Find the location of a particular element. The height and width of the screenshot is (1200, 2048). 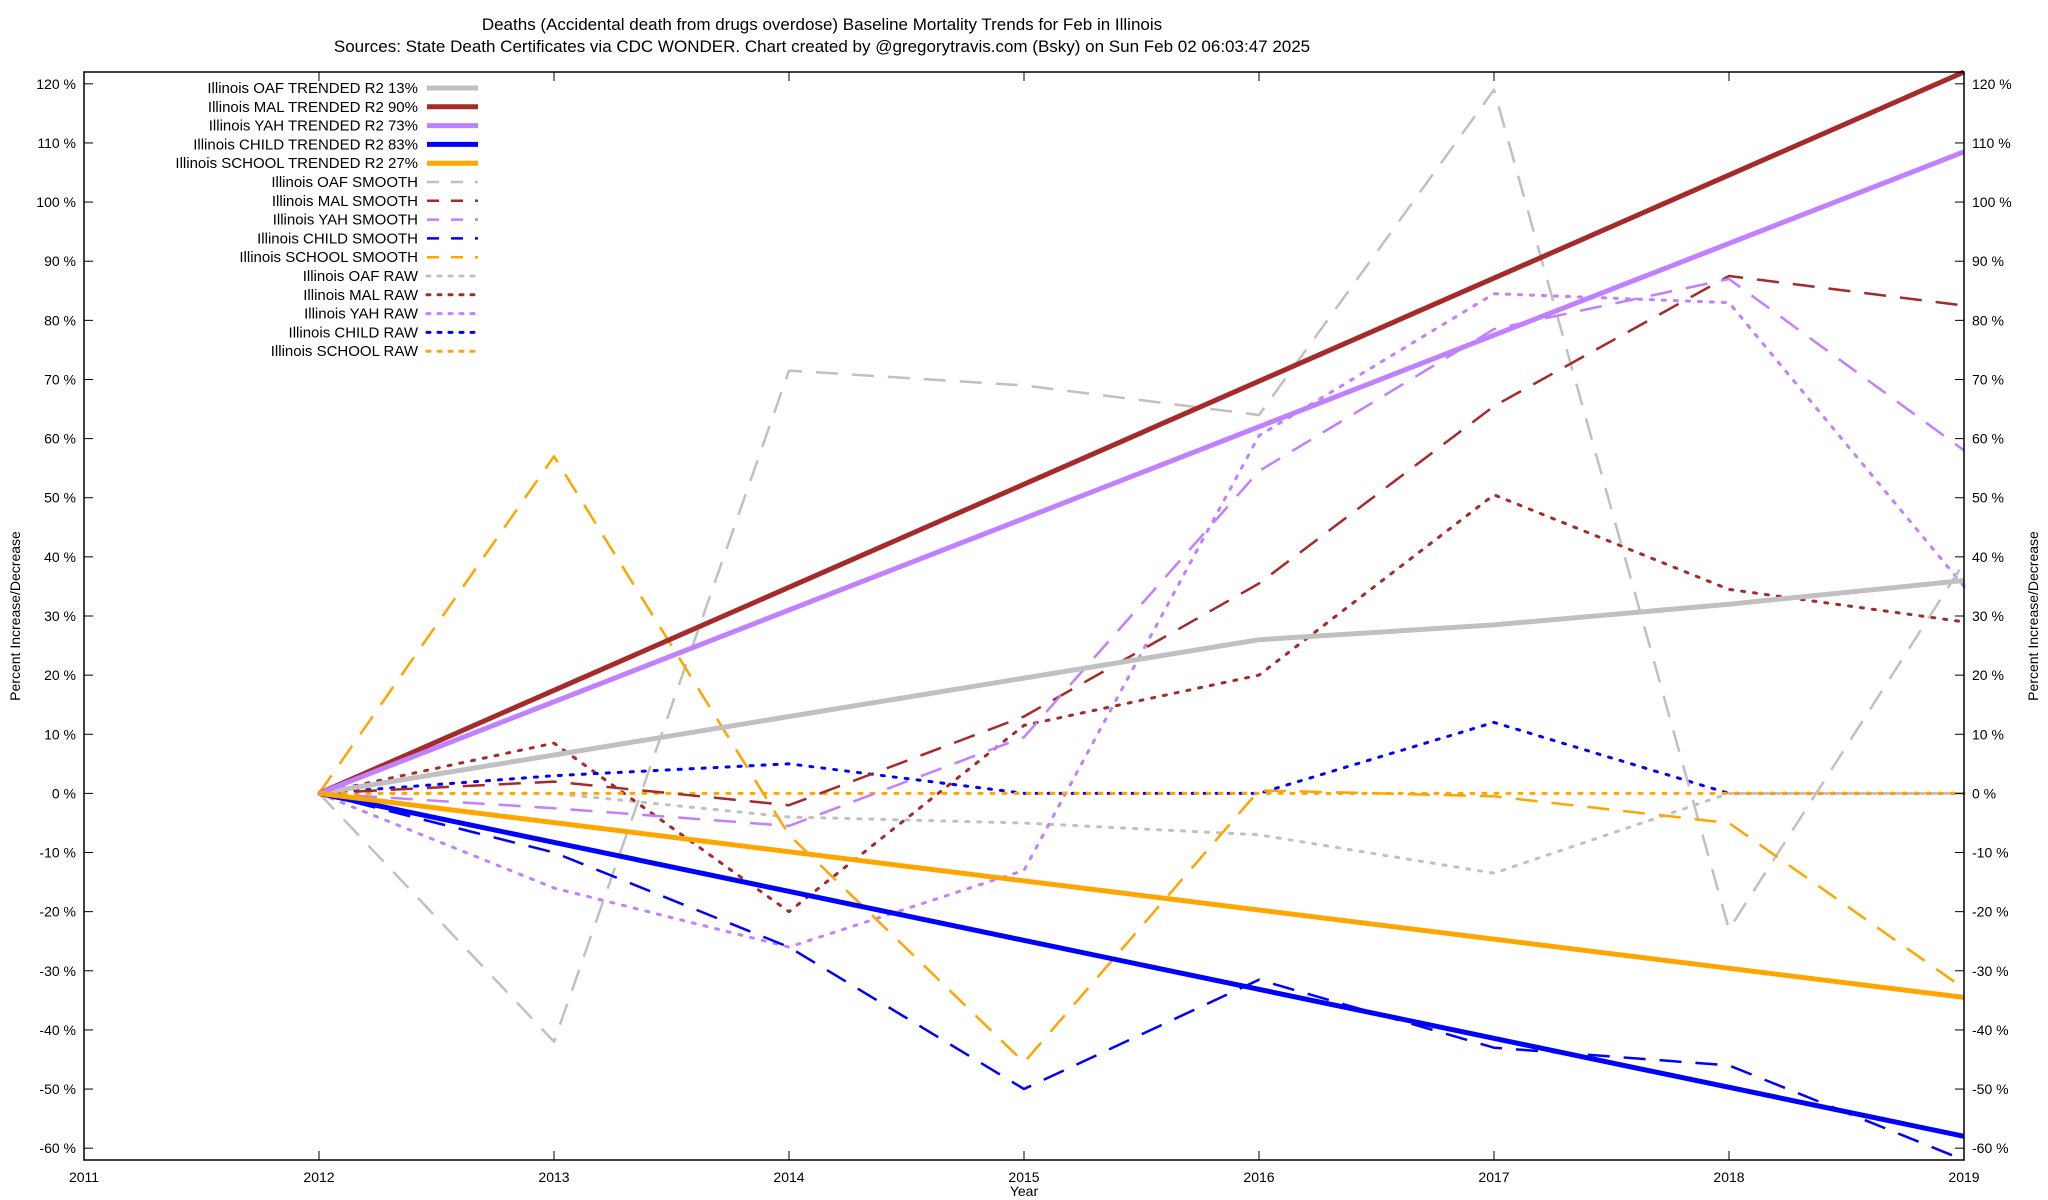

x-tick-label: 2015 is located at coordinates (1023, 1177).